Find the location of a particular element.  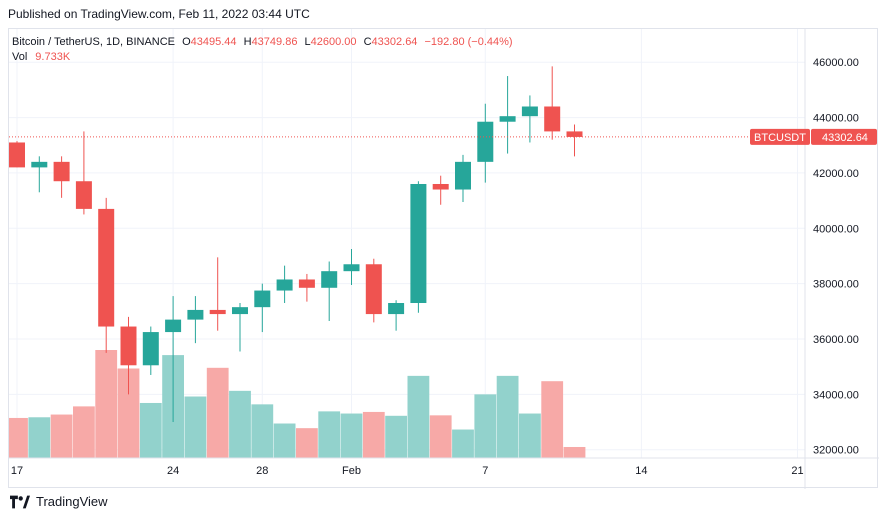

price-tag: 43302.64 is located at coordinates (845, 138).